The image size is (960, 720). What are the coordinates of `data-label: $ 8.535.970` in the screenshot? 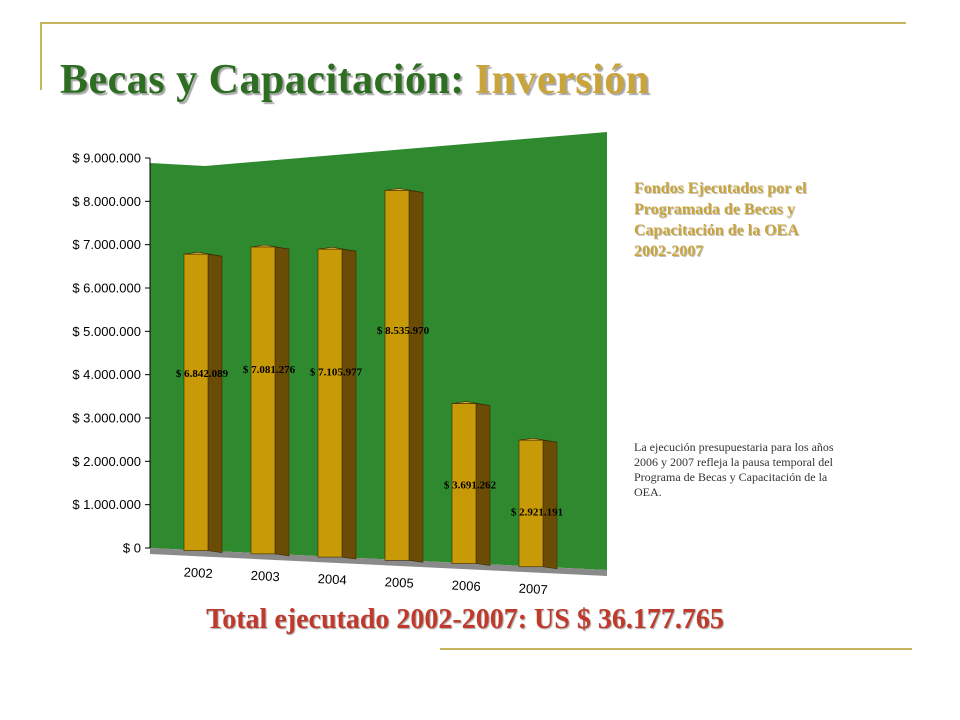 It's located at (403, 331).